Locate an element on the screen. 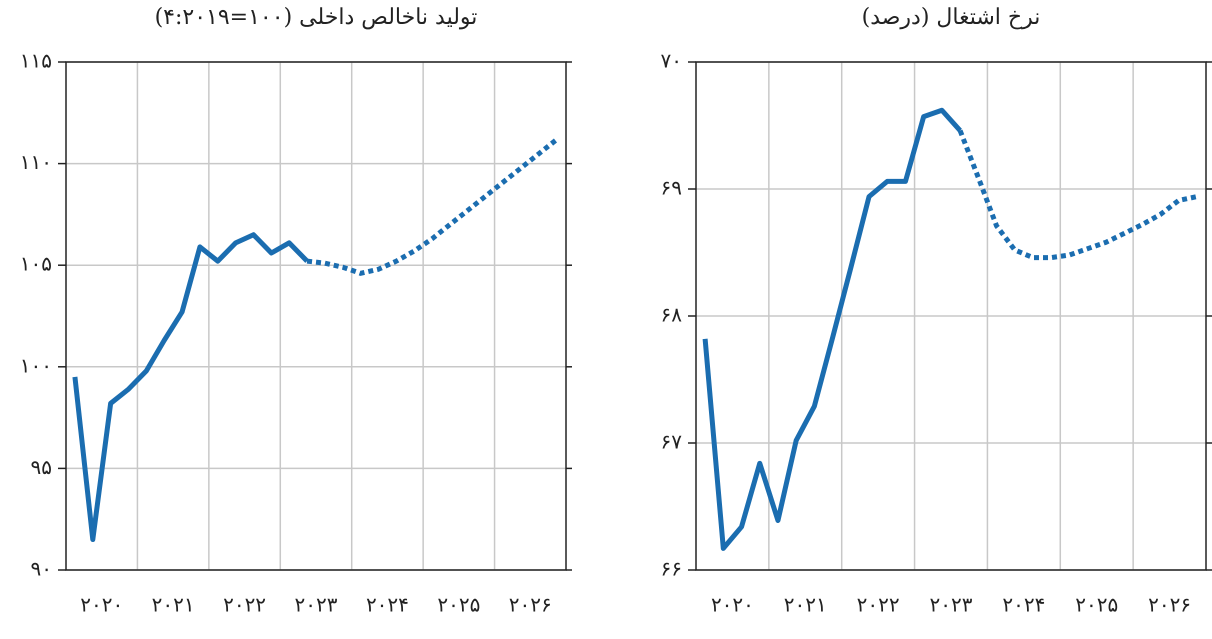 The height and width of the screenshot is (639, 1212). y-tick-label: ۱۱۵ is located at coordinates (36, 61).